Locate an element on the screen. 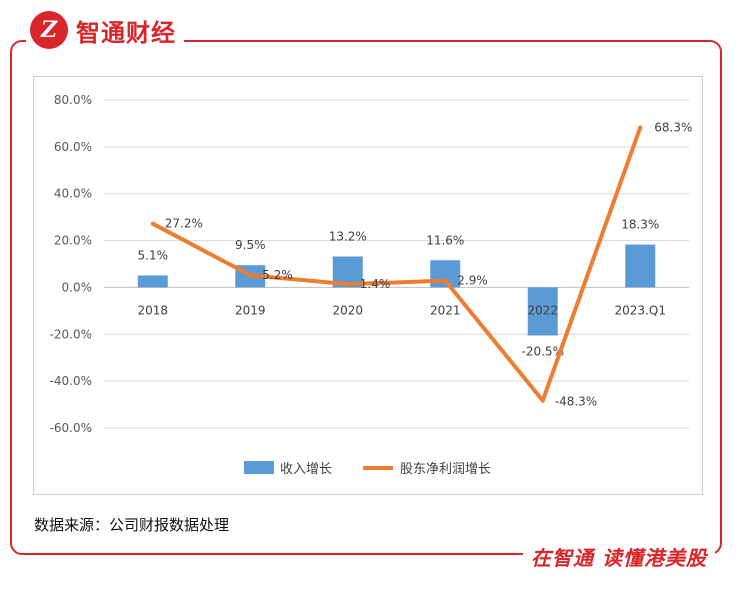 This screenshot has width=745, height=595. legend-revenue-label: 收入增长 is located at coordinates (306, 469).